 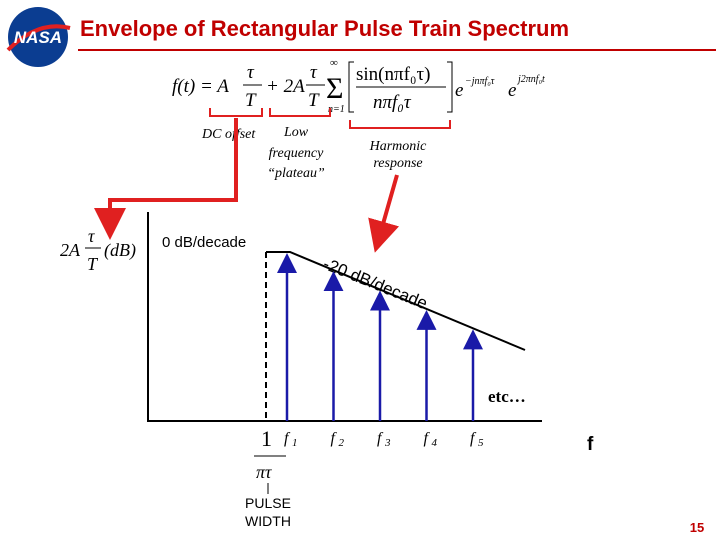 I want to click on label: 2A, so click(x=70, y=250).